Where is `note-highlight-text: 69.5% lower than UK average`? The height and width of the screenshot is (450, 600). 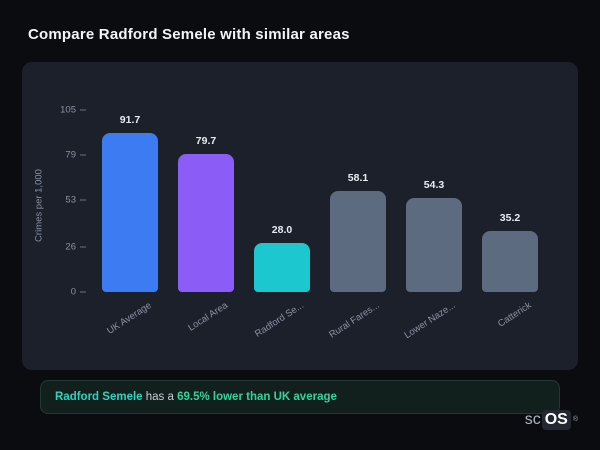
note-highlight-text: 69.5% lower than UK average is located at coordinates (257, 397).